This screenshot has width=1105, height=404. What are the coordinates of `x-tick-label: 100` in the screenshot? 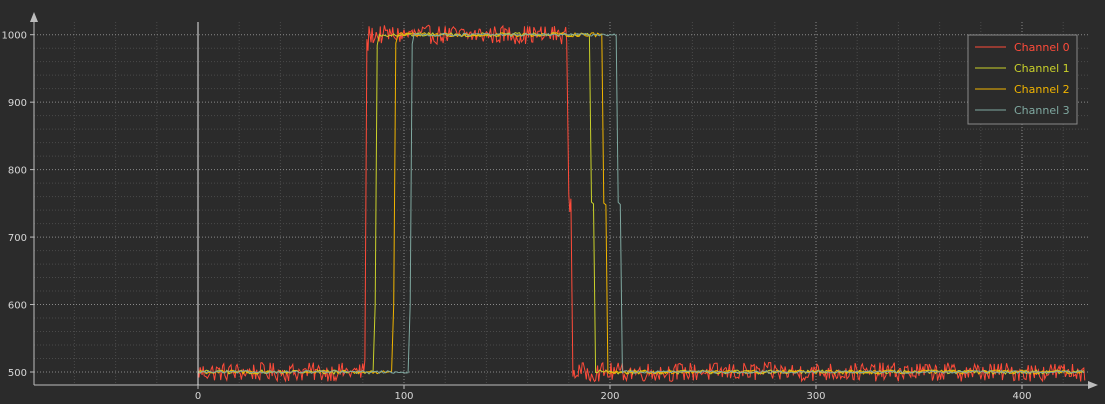 It's located at (403, 396).